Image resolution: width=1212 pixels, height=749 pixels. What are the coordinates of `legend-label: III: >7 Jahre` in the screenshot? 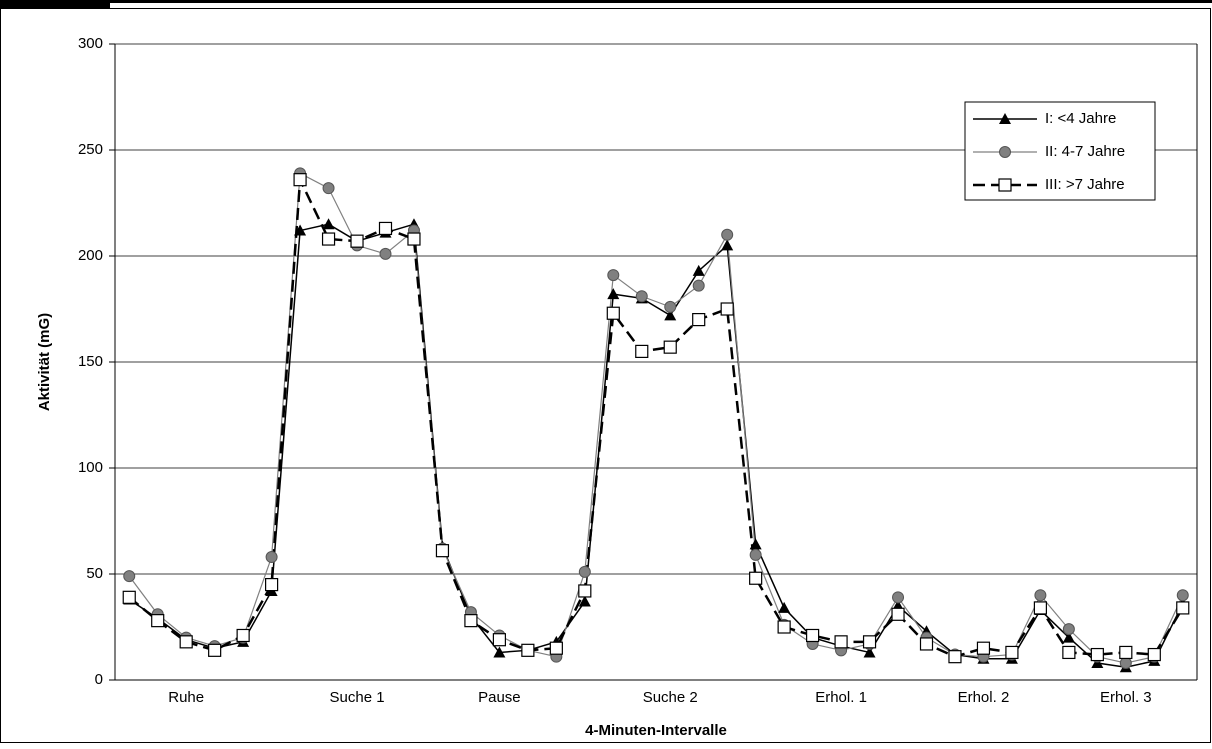 It's located at (1085, 184).